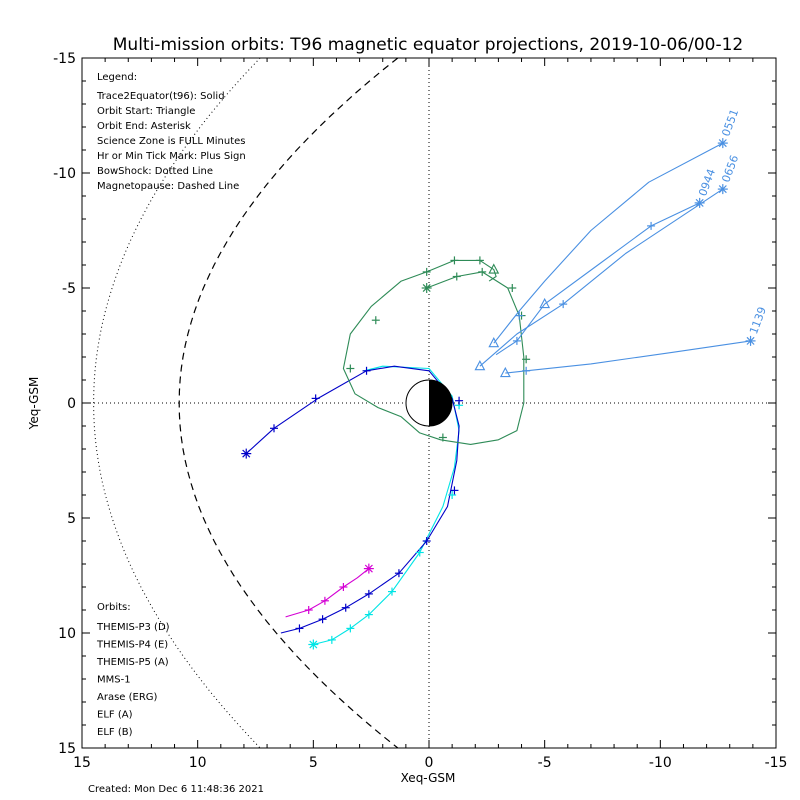 Image resolution: width=800 pixels, height=800 pixels. I want to click on series-themis-p4-e-end, so click(246, 453).